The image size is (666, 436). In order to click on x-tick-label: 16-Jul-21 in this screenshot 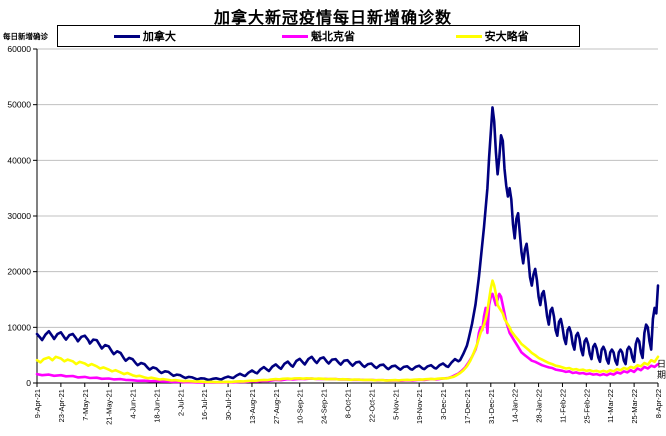, I will do `click(204, 404)`.